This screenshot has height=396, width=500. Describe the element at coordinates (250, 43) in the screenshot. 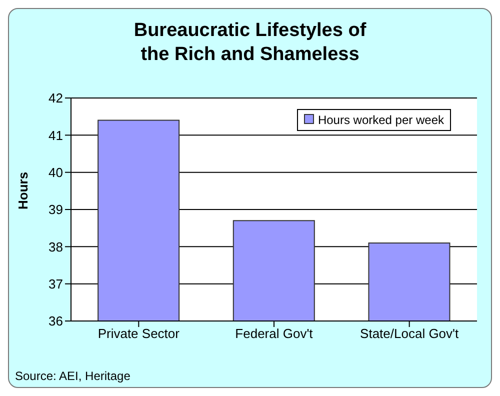

I see `chart-title: Bureaucratic Lifestyles of the Rich and Shameless` at that location.